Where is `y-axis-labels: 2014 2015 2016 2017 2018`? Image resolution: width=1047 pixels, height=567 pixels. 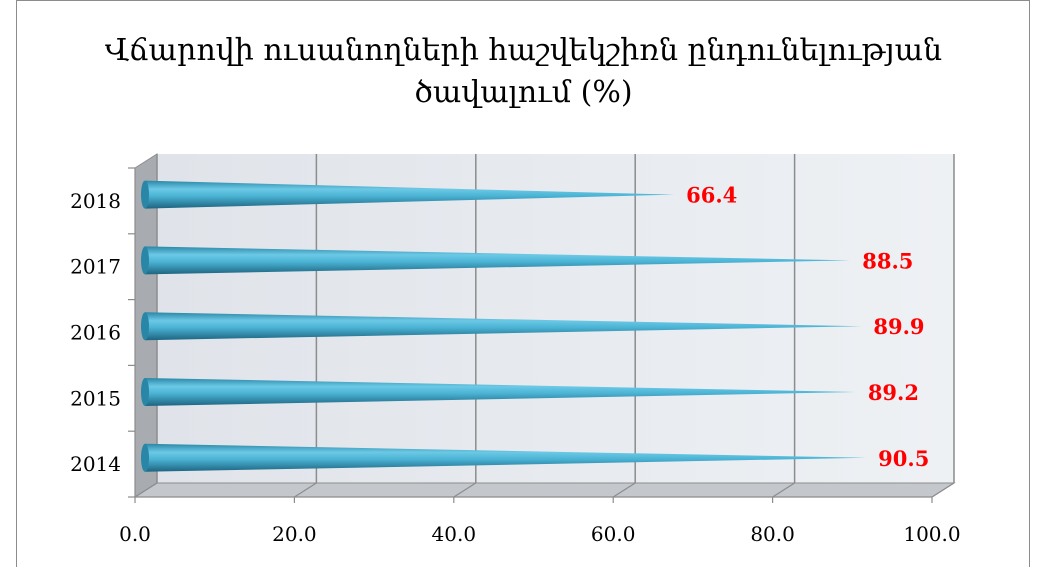
y-axis-labels: 2014 2015 2016 2017 2018 is located at coordinates (95, 332).